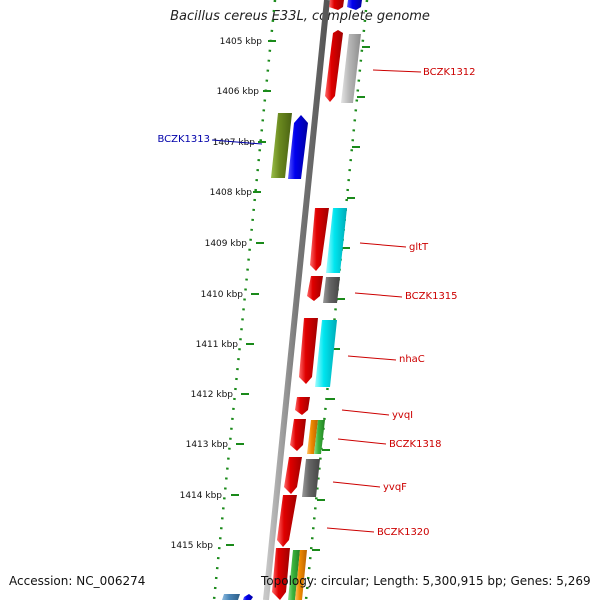  What do you see at coordinates (212, 395) in the screenshot?
I see `ruler-label: 1412 kbp` at bounding box center [212, 395].